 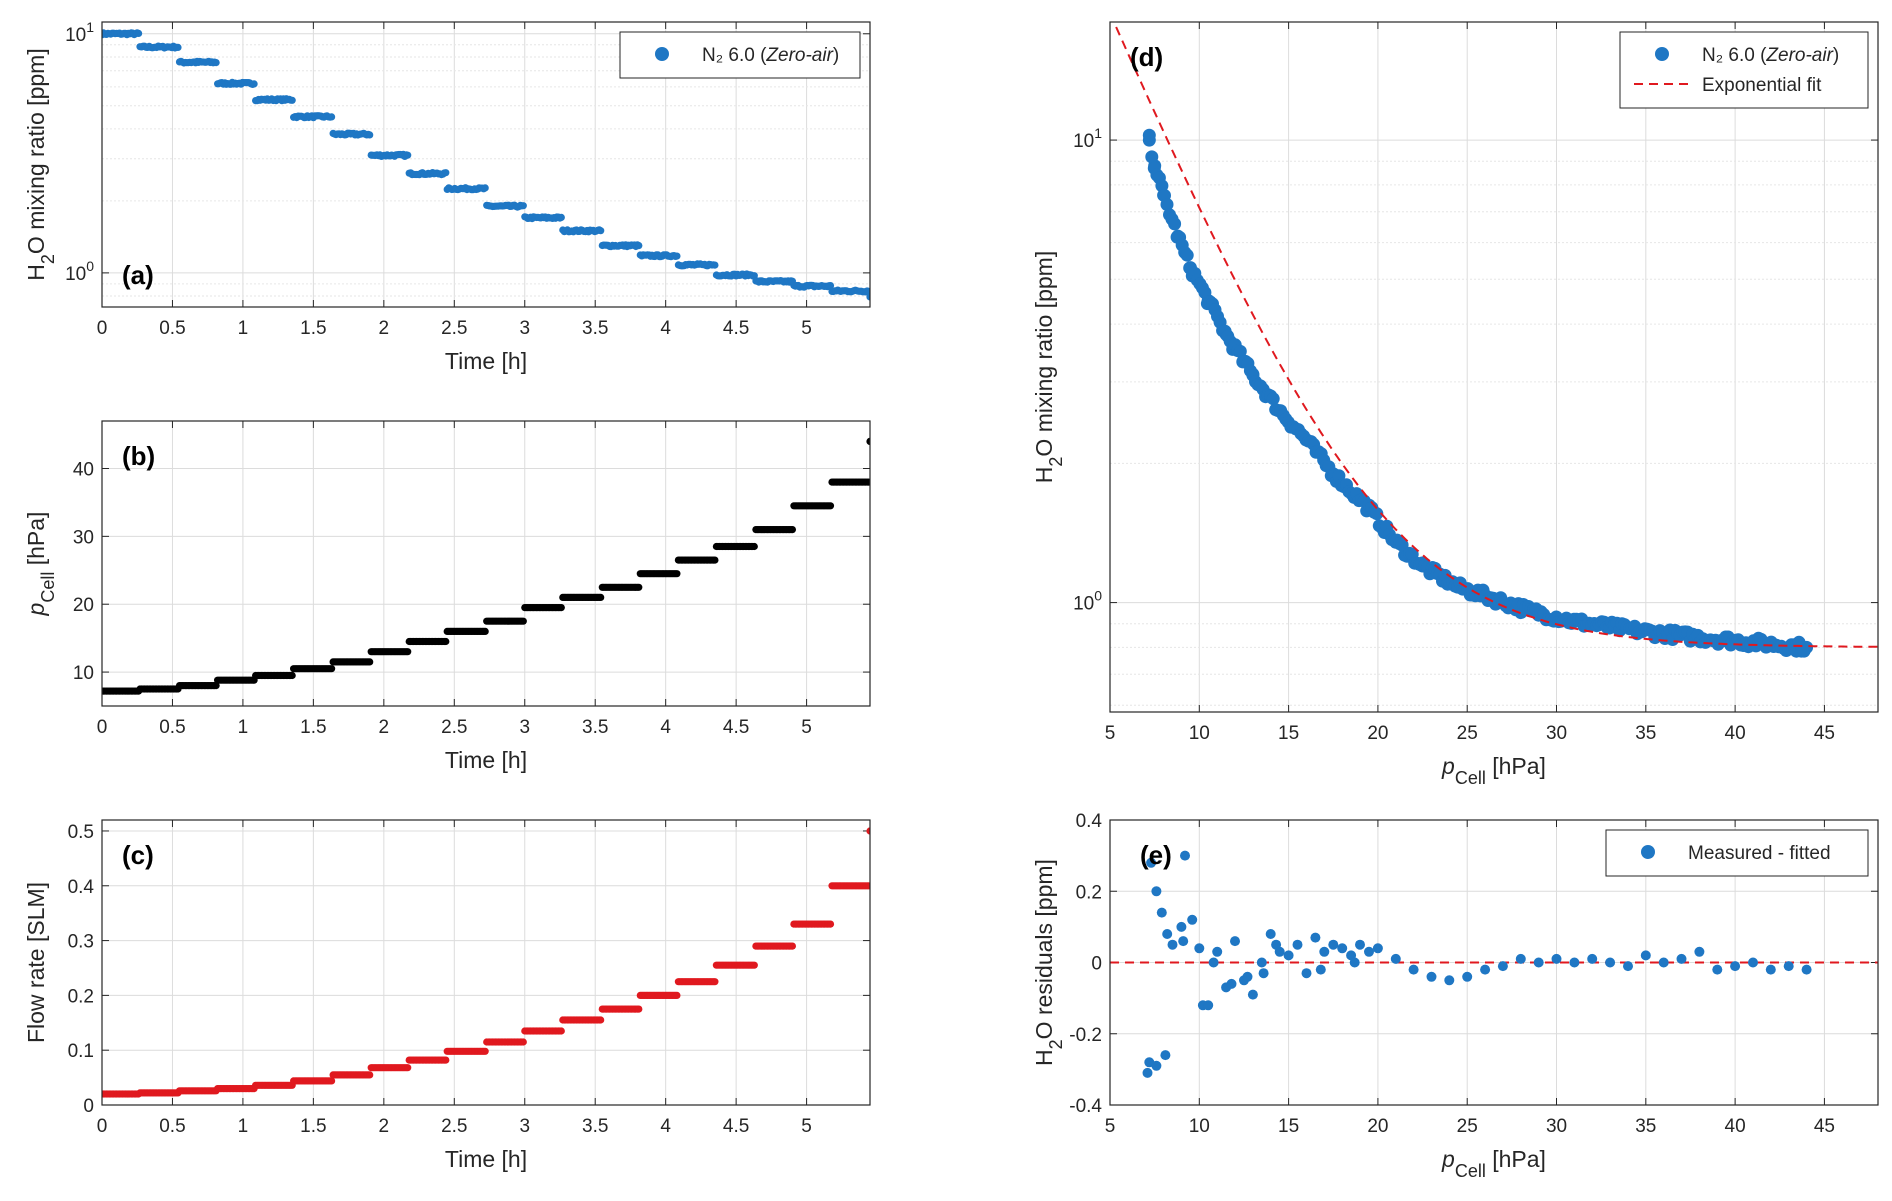 I want to click on x-tick-label: 0, so click(x=102, y=1126).